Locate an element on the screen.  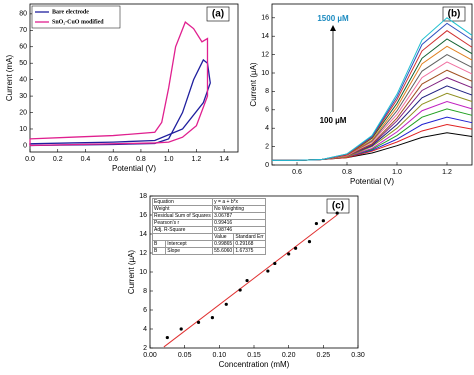
x-tick-label: 1.4 is located at coordinates (224, 159).